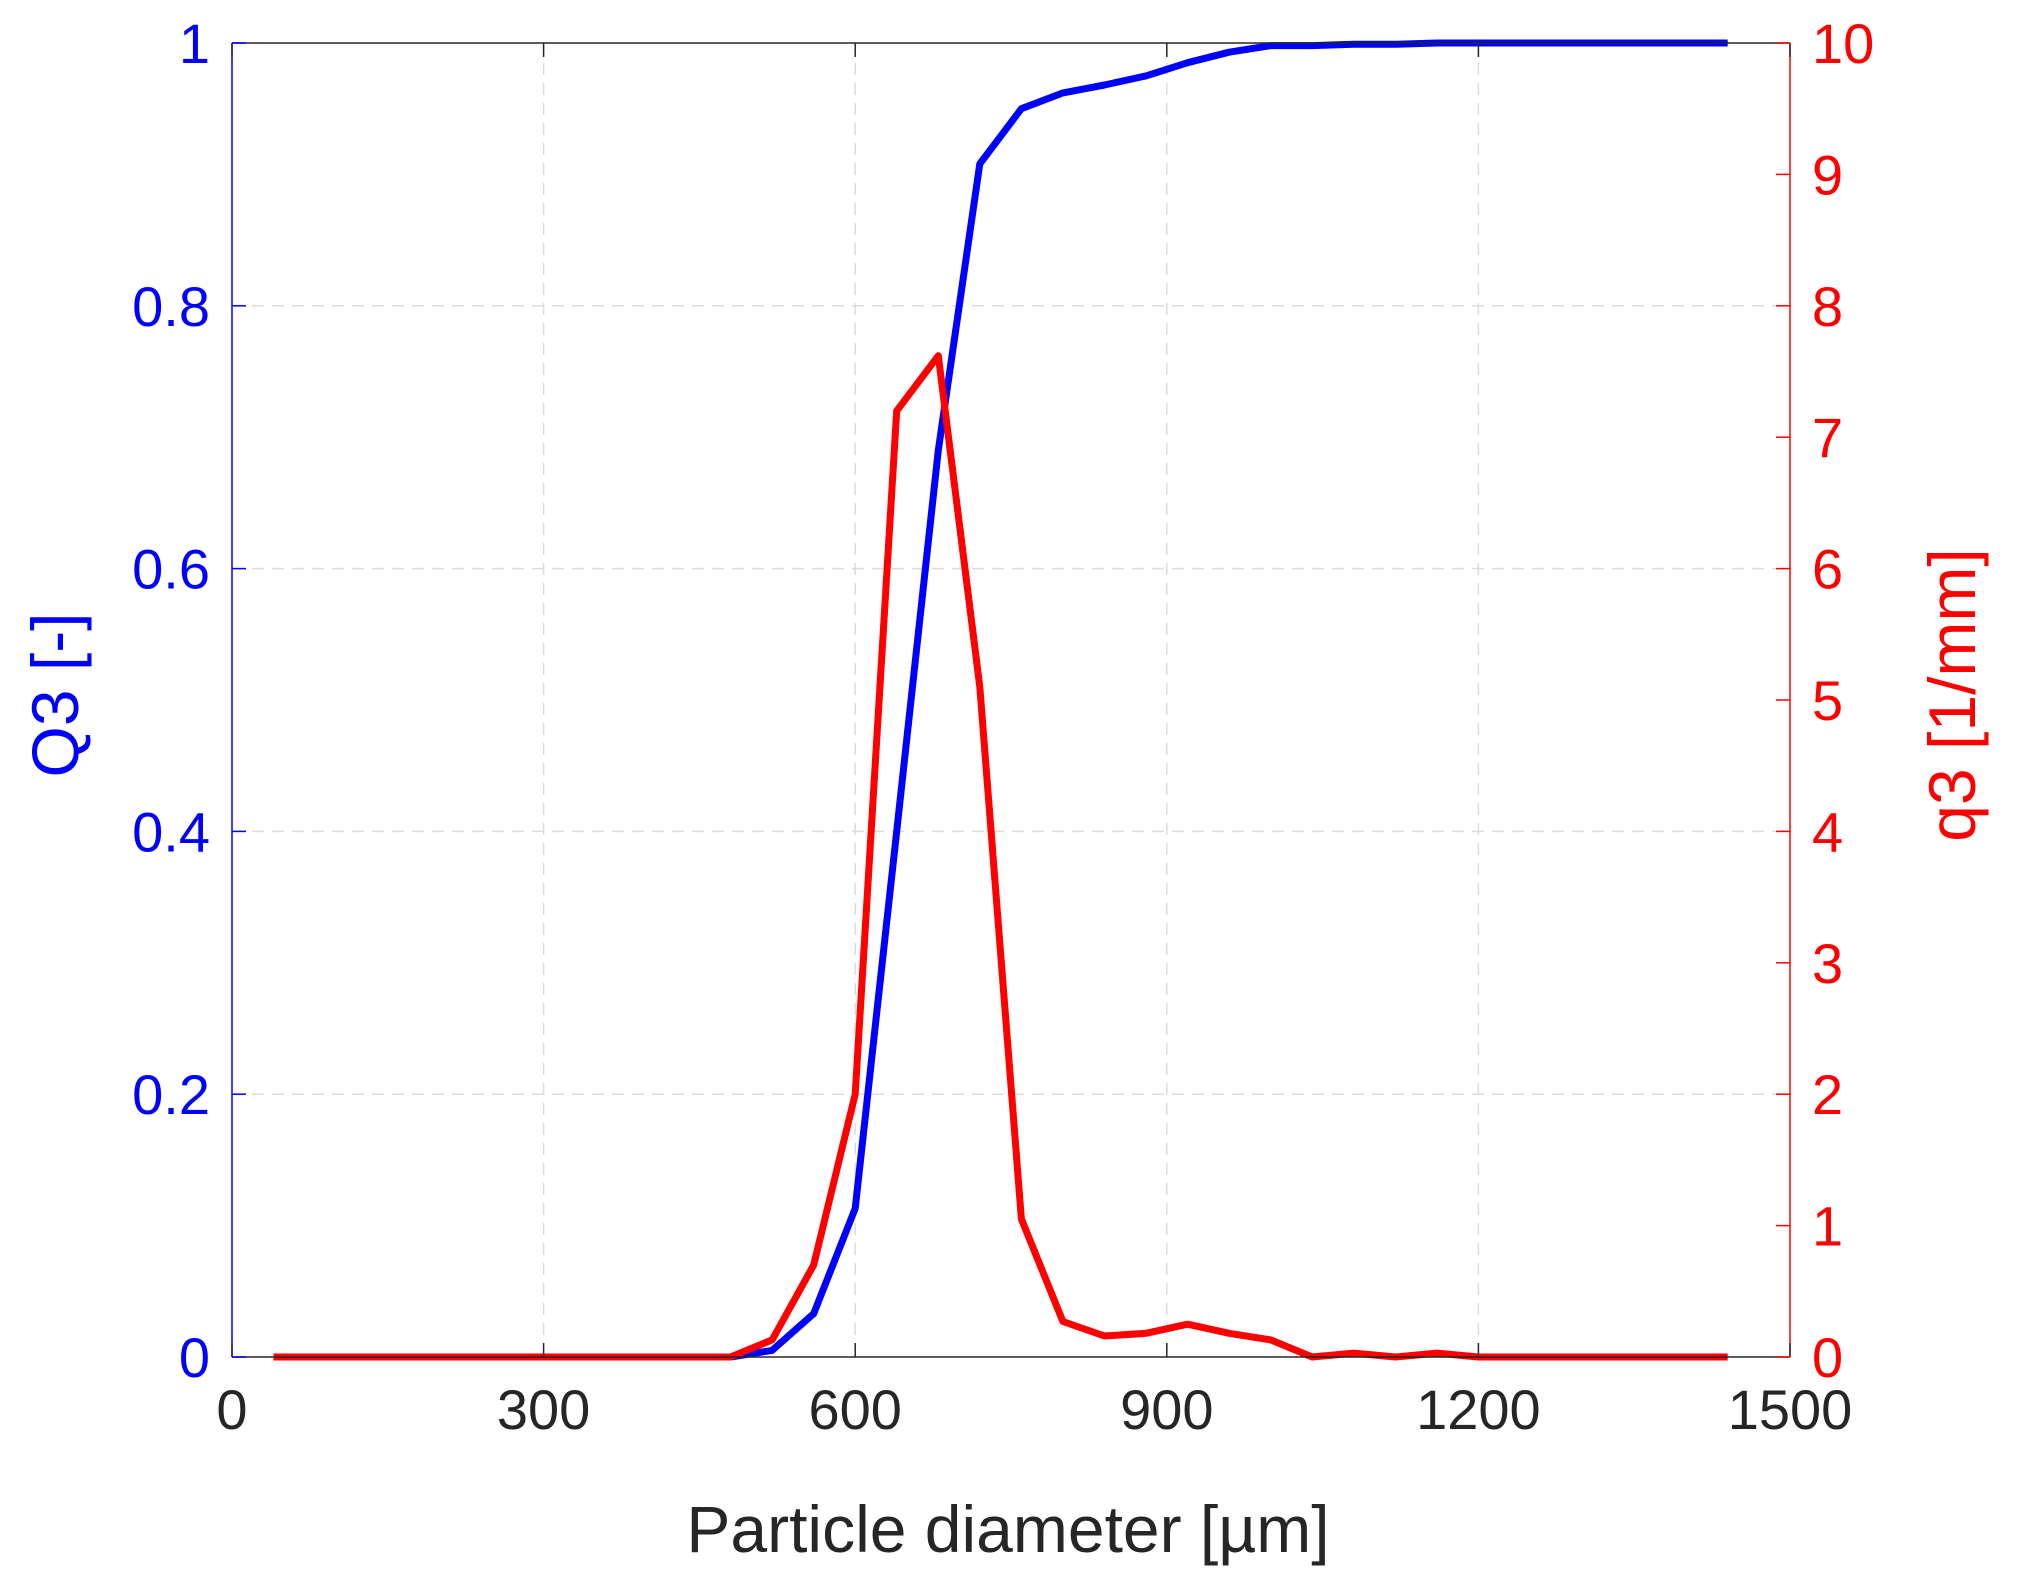 This screenshot has width=2030, height=1577. Describe the element at coordinates (194, 43) in the screenshot. I see `y-left-tick-label: 1` at that location.